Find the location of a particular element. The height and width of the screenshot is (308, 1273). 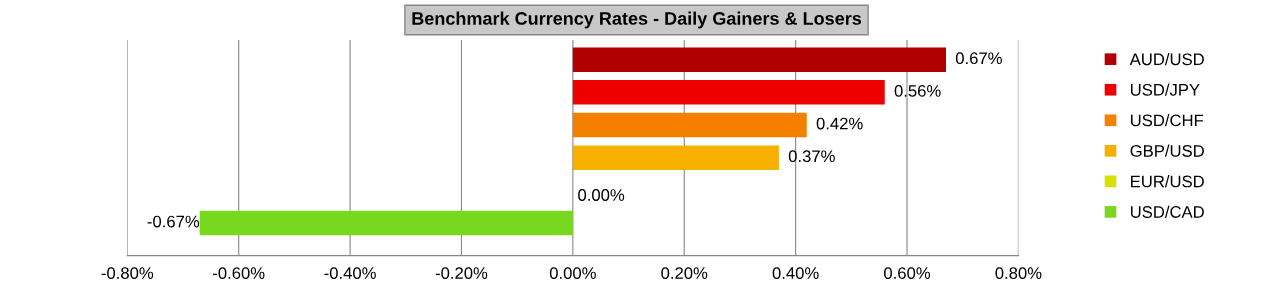

data-label: 0.37% is located at coordinates (811, 156).